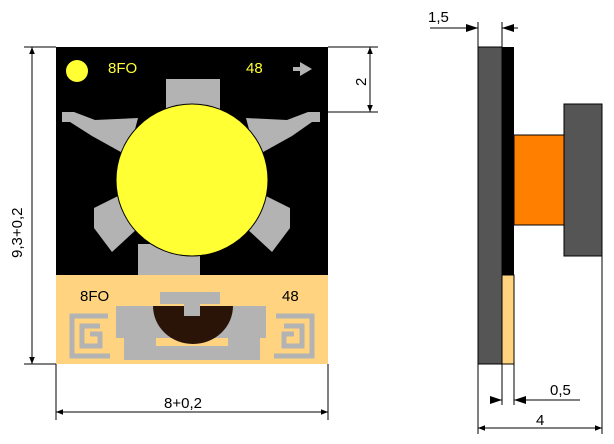 Image resolution: width=614 pixels, height=444 pixels. What do you see at coordinates (539, 180) in the screenshot?
I see `side-lens` at bounding box center [539, 180].